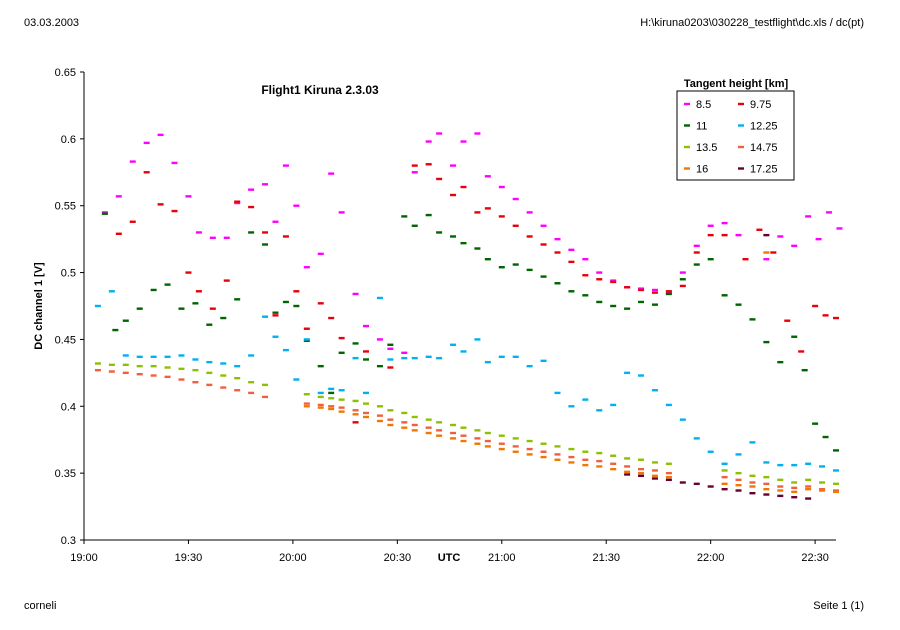 This screenshot has height=630, width=900. I want to click on footer-author: corneli, so click(40, 606).